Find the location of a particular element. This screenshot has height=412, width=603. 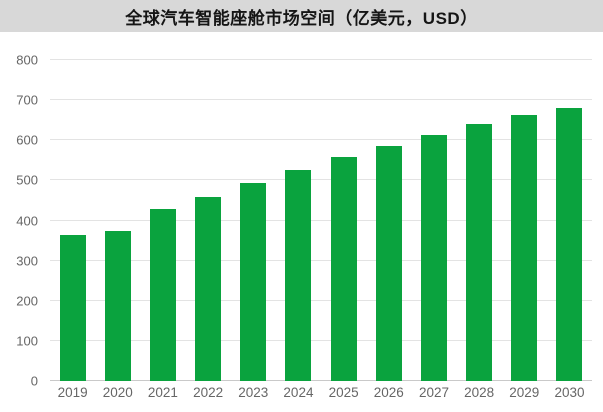

y-tick-label-300: 300 is located at coordinates (27, 261).